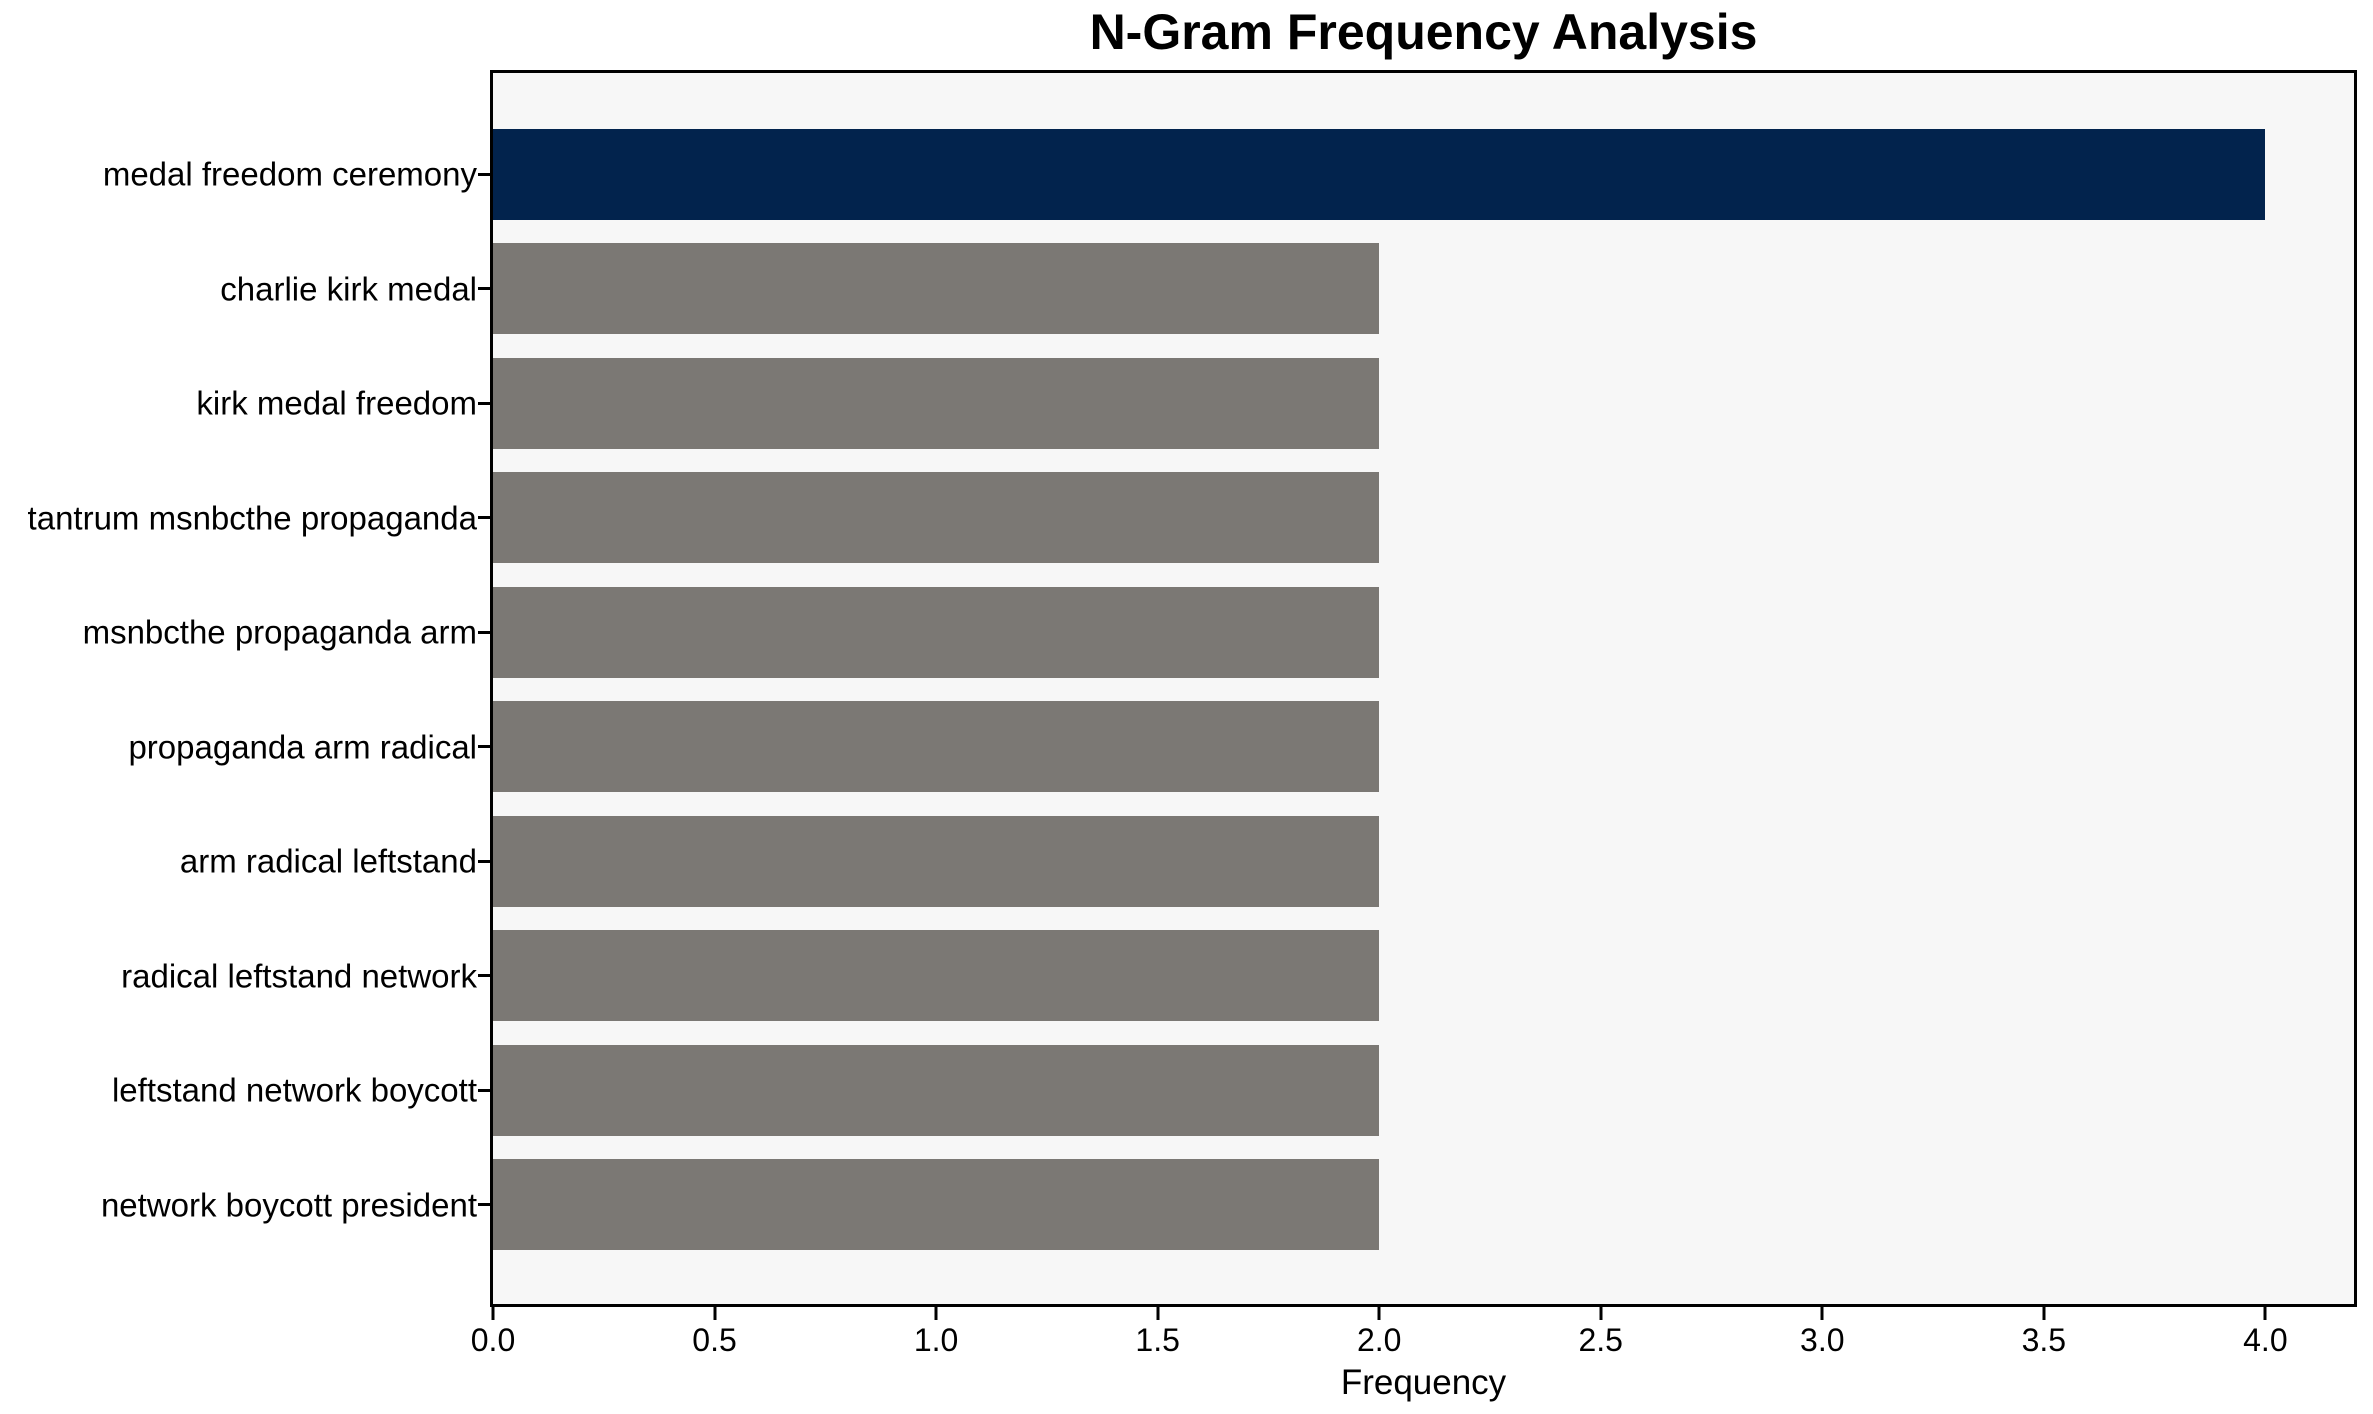 This screenshot has height=1414, width=2373. I want to click on x-tick-label: 2.5, so click(1600, 1340).